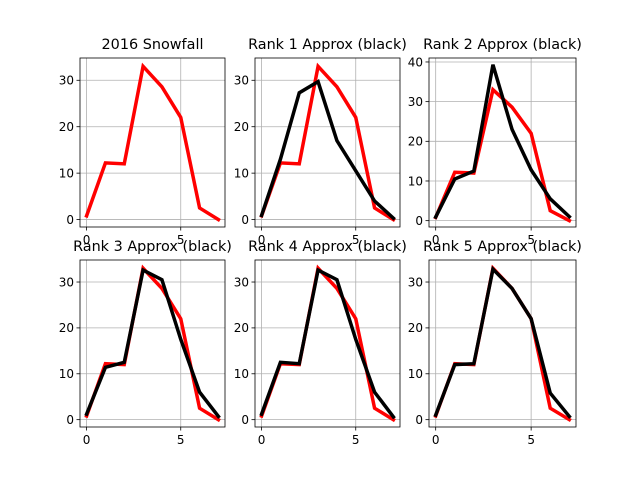 The width and height of the screenshot is (640, 484). I want to click on subplot-title: Rank 3 Approx (black), so click(152, 247).